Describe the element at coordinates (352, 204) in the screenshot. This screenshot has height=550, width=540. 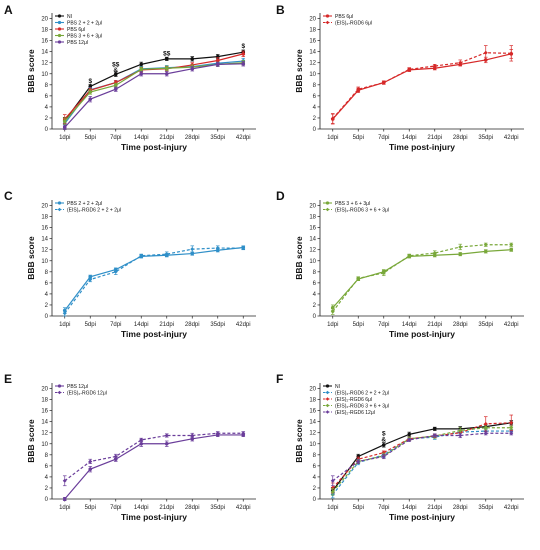
I see `legend-label: PBS 3 + 6 + 3μl` at that location.